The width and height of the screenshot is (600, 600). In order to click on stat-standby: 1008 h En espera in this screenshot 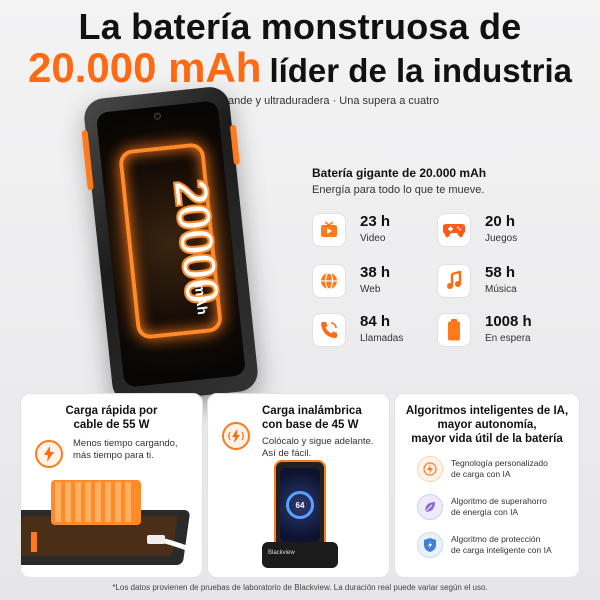, I will do `click(502, 333)`.